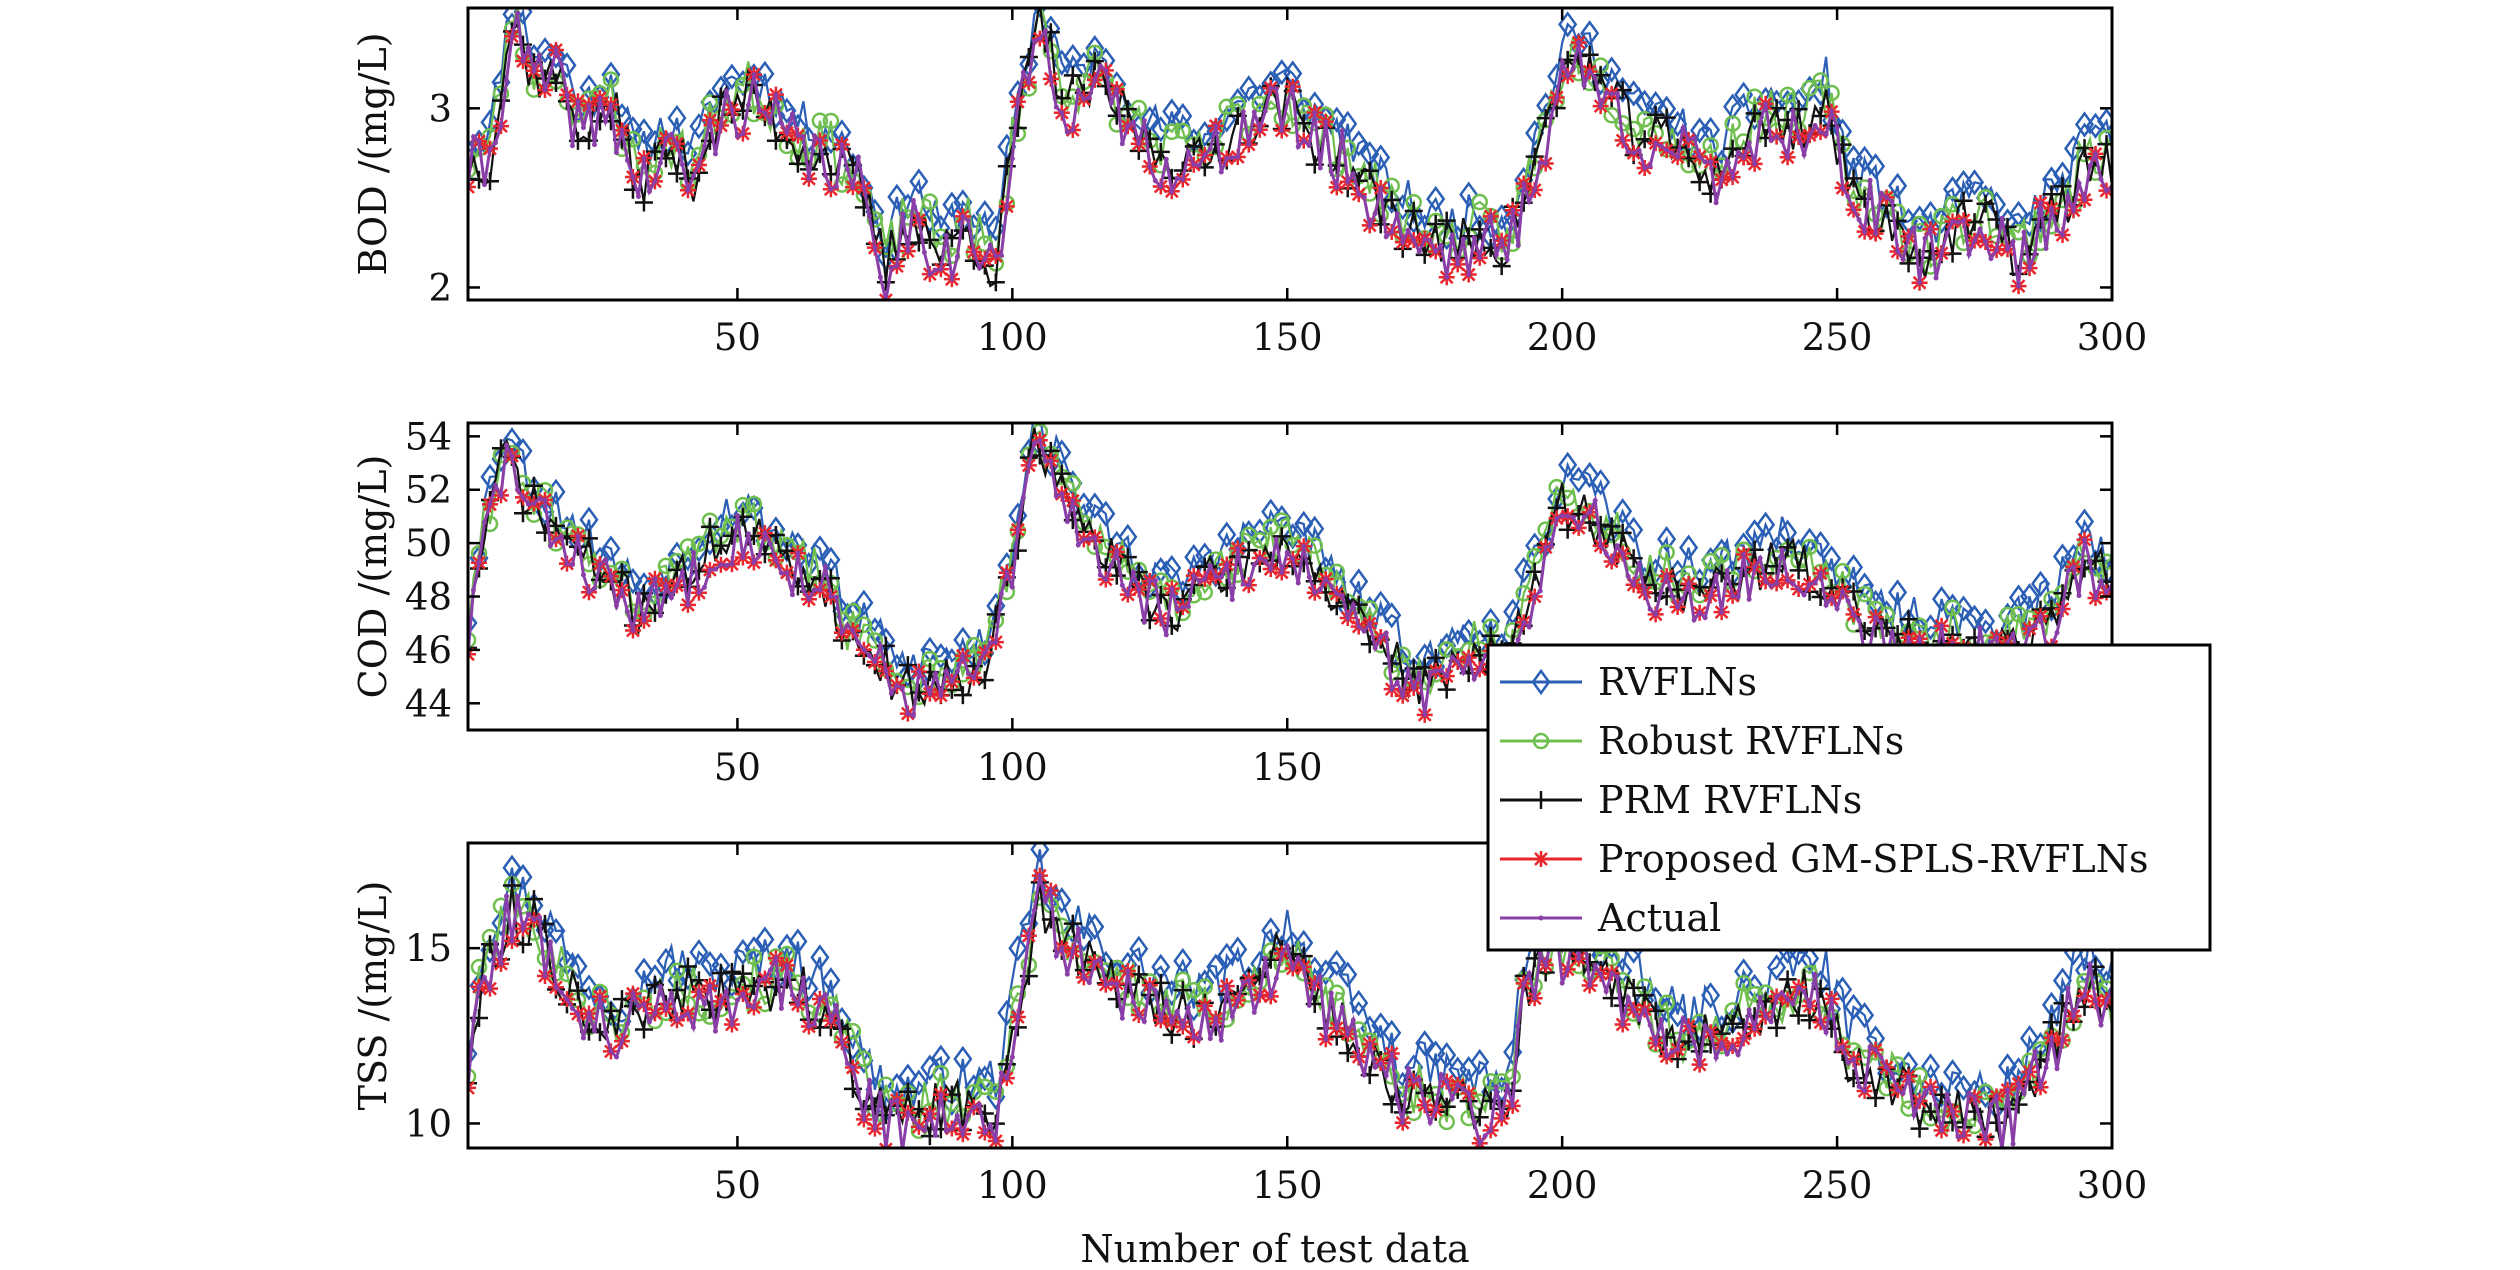 This screenshot has height=1270, width=2520. Describe the element at coordinates (1290, 156) in the screenshot. I see `series-line` at that location.